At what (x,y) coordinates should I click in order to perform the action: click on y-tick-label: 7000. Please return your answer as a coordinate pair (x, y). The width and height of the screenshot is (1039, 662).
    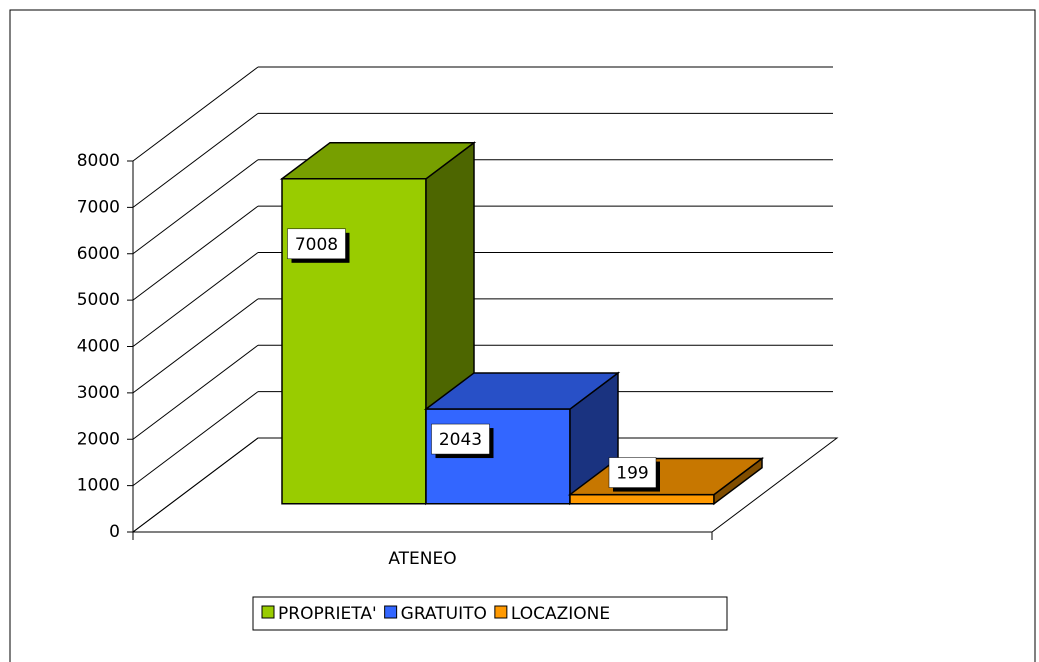
    Looking at the image, I should click on (98, 207).